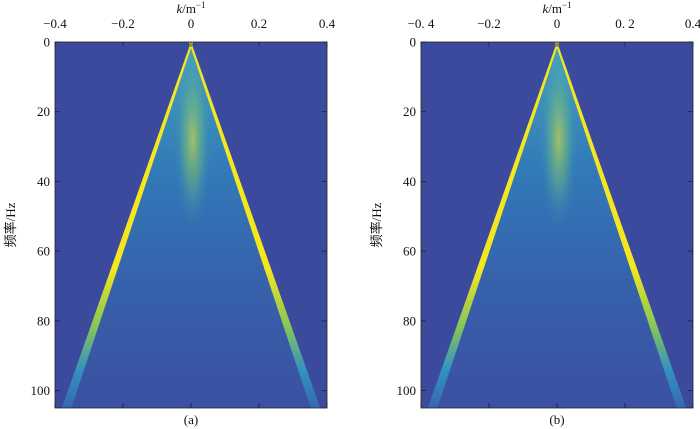 The image size is (700, 429). Describe the element at coordinates (413, 42) in the screenshot. I see `panel-b-y-tick-label: 0` at that location.